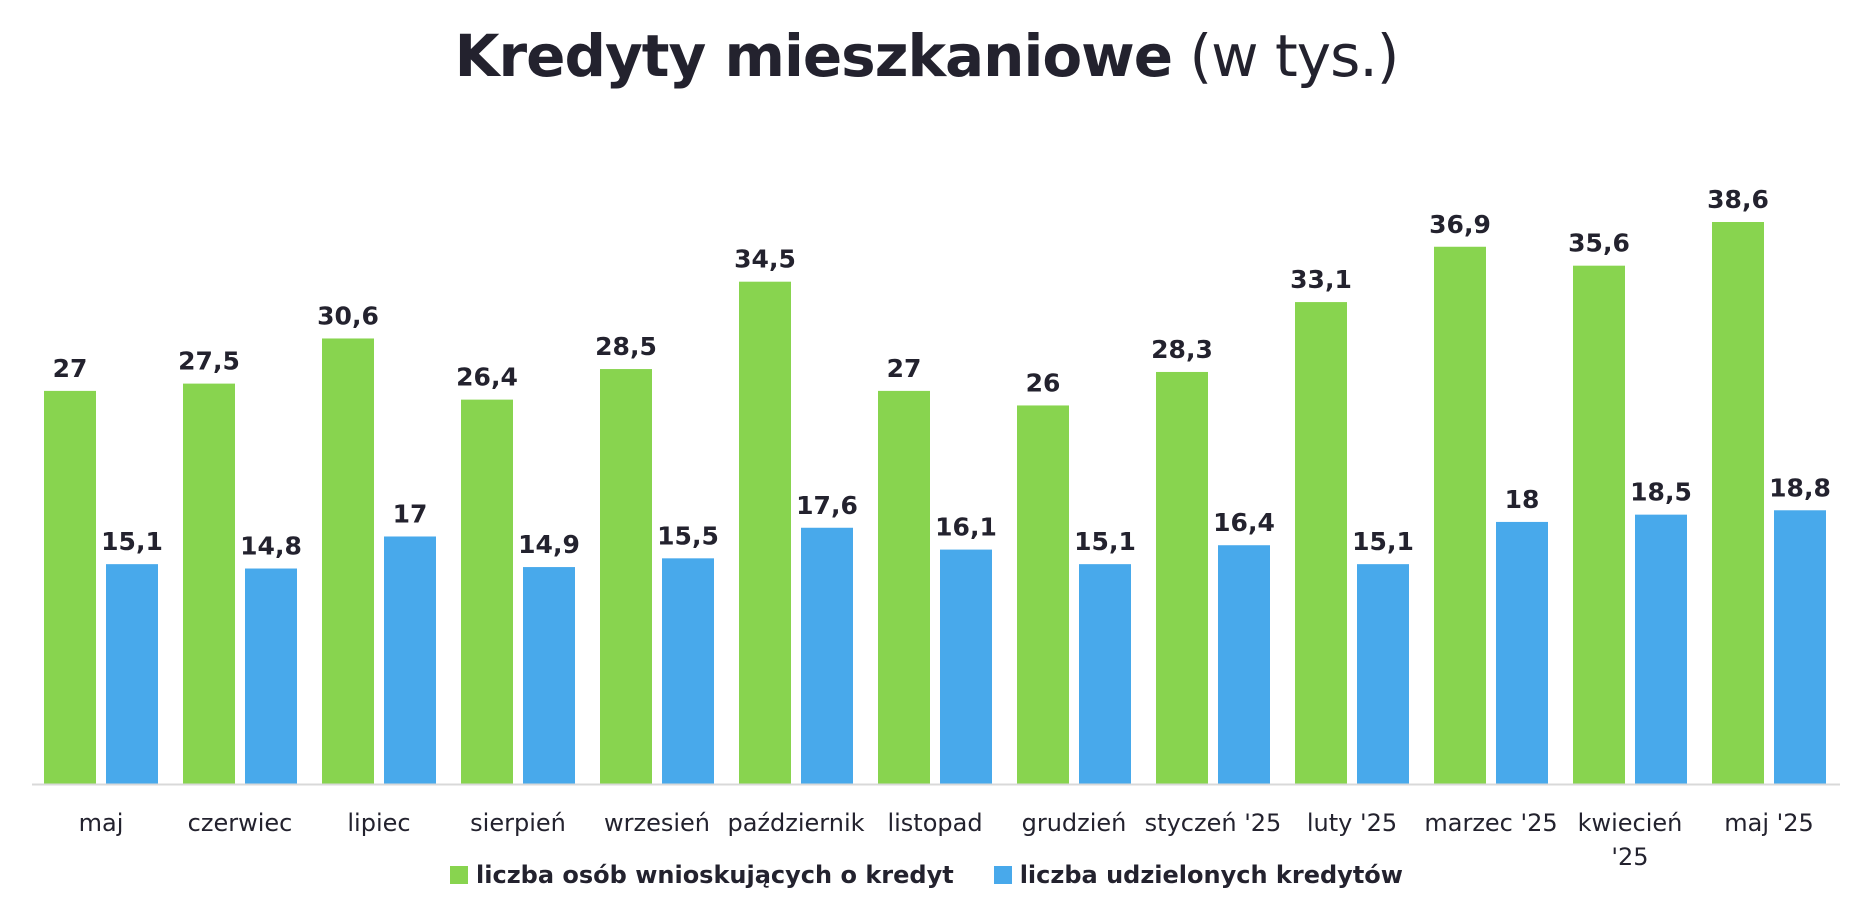  Describe the element at coordinates (549, 544) in the screenshot. I see `data-label-granted: 14,9` at that location.